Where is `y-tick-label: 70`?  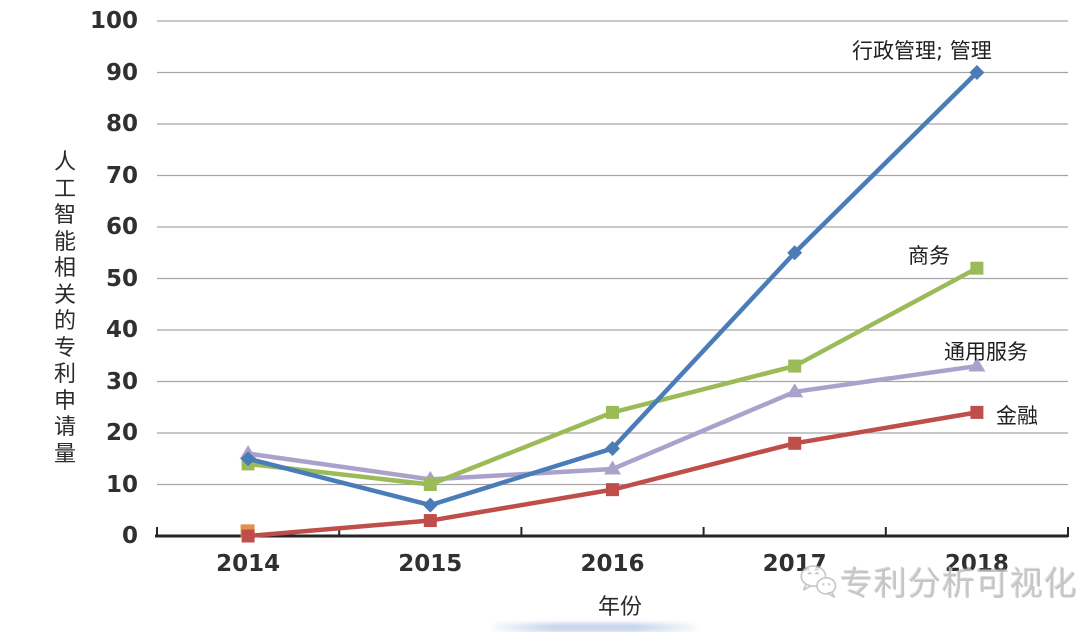 y-tick-label: 70 is located at coordinates (121, 175).